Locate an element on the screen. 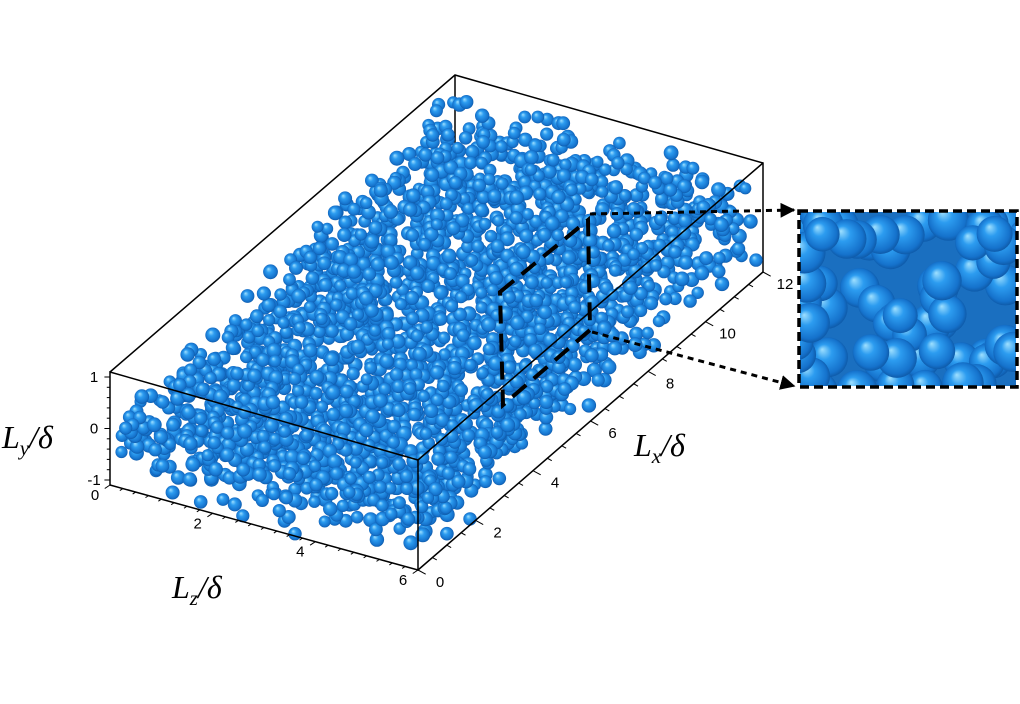 The width and height of the screenshot is (1020, 704). tick-label: 12 is located at coordinates (785, 284).